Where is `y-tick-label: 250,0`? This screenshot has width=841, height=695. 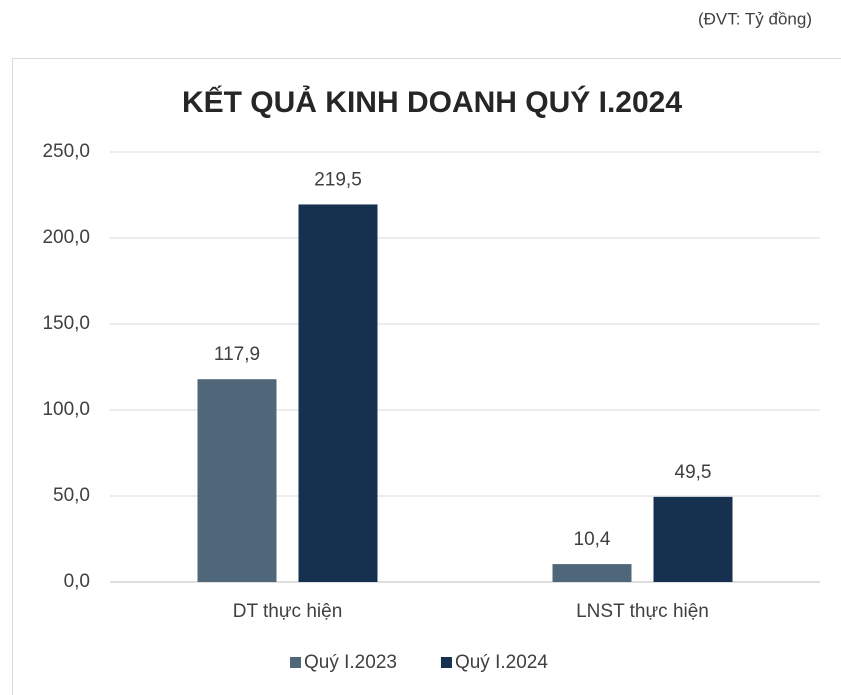 y-tick-label: 250,0 is located at coordinates (66, 151).